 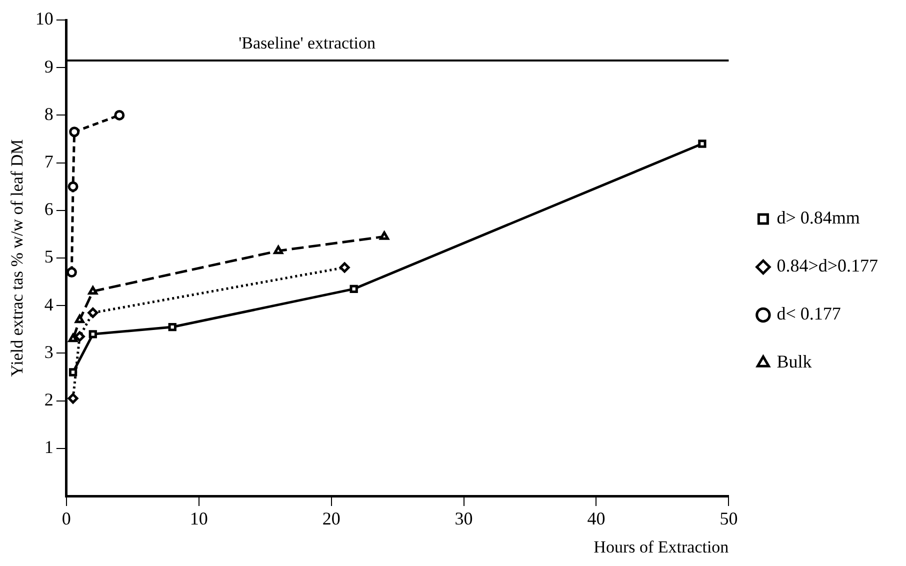 What do you see at coordinates (66, 518) in the screenshot?
I see `x-tick-label: 0` at bounding box center [66, 518].